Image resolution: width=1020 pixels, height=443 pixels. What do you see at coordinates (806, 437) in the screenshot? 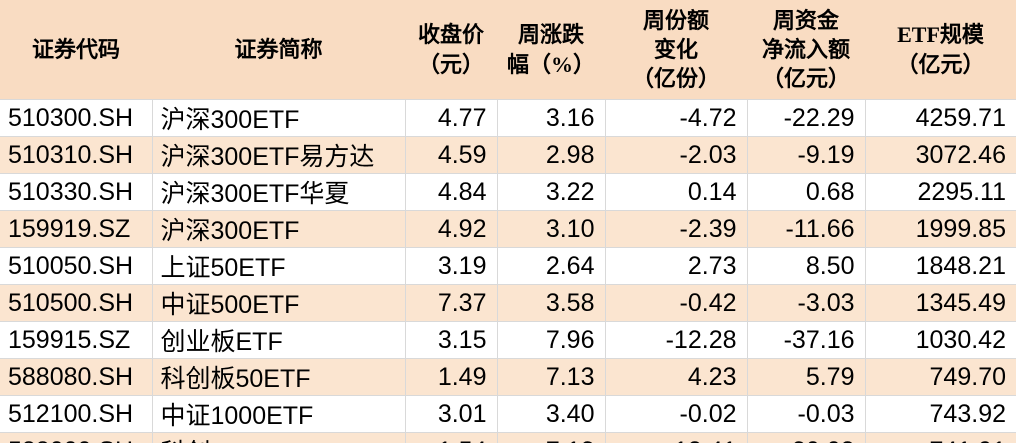
I see `cell-net-inflow: -20.03` at bounding box center [806, 437].